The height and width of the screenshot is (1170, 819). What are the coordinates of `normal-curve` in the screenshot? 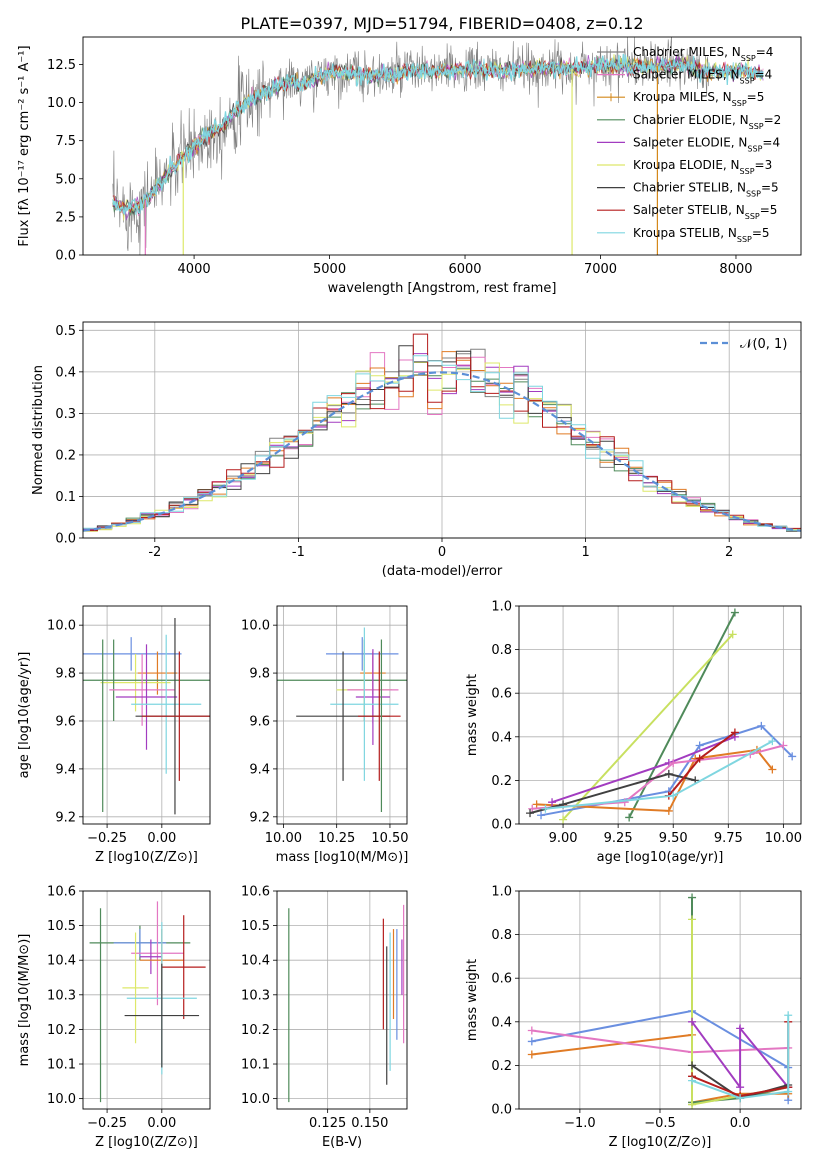 It's located at (442, 451).